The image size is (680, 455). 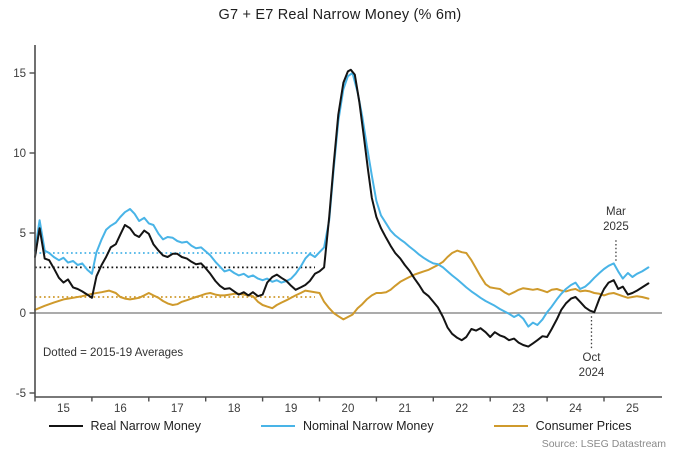 I want to click on averages-note: Dotted = 2015-19 Averages, so click(x=113, y=353).